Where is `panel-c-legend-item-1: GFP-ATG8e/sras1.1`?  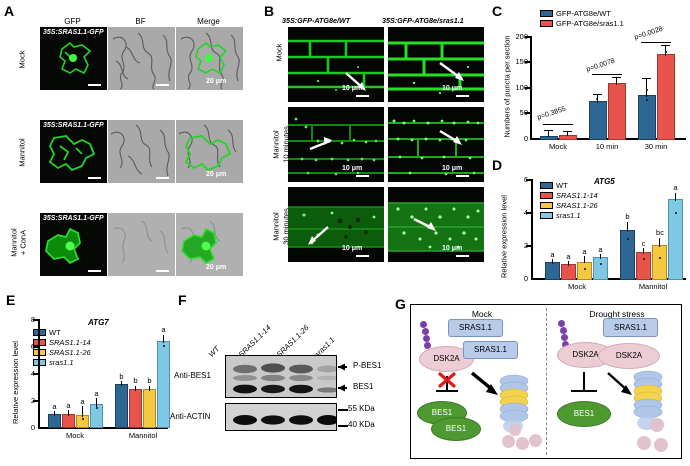 panel-c-legend-item-1: GFP-ATG8e/sras1.1 is located at coordinates (582, 23).